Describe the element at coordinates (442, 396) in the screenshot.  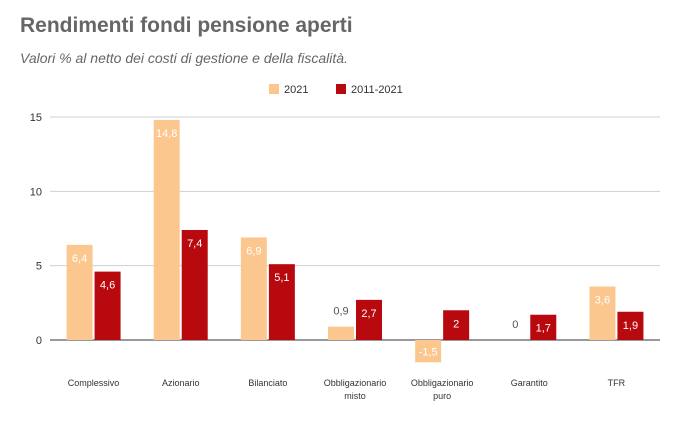
I see `x-tick-label: puro` at that location.